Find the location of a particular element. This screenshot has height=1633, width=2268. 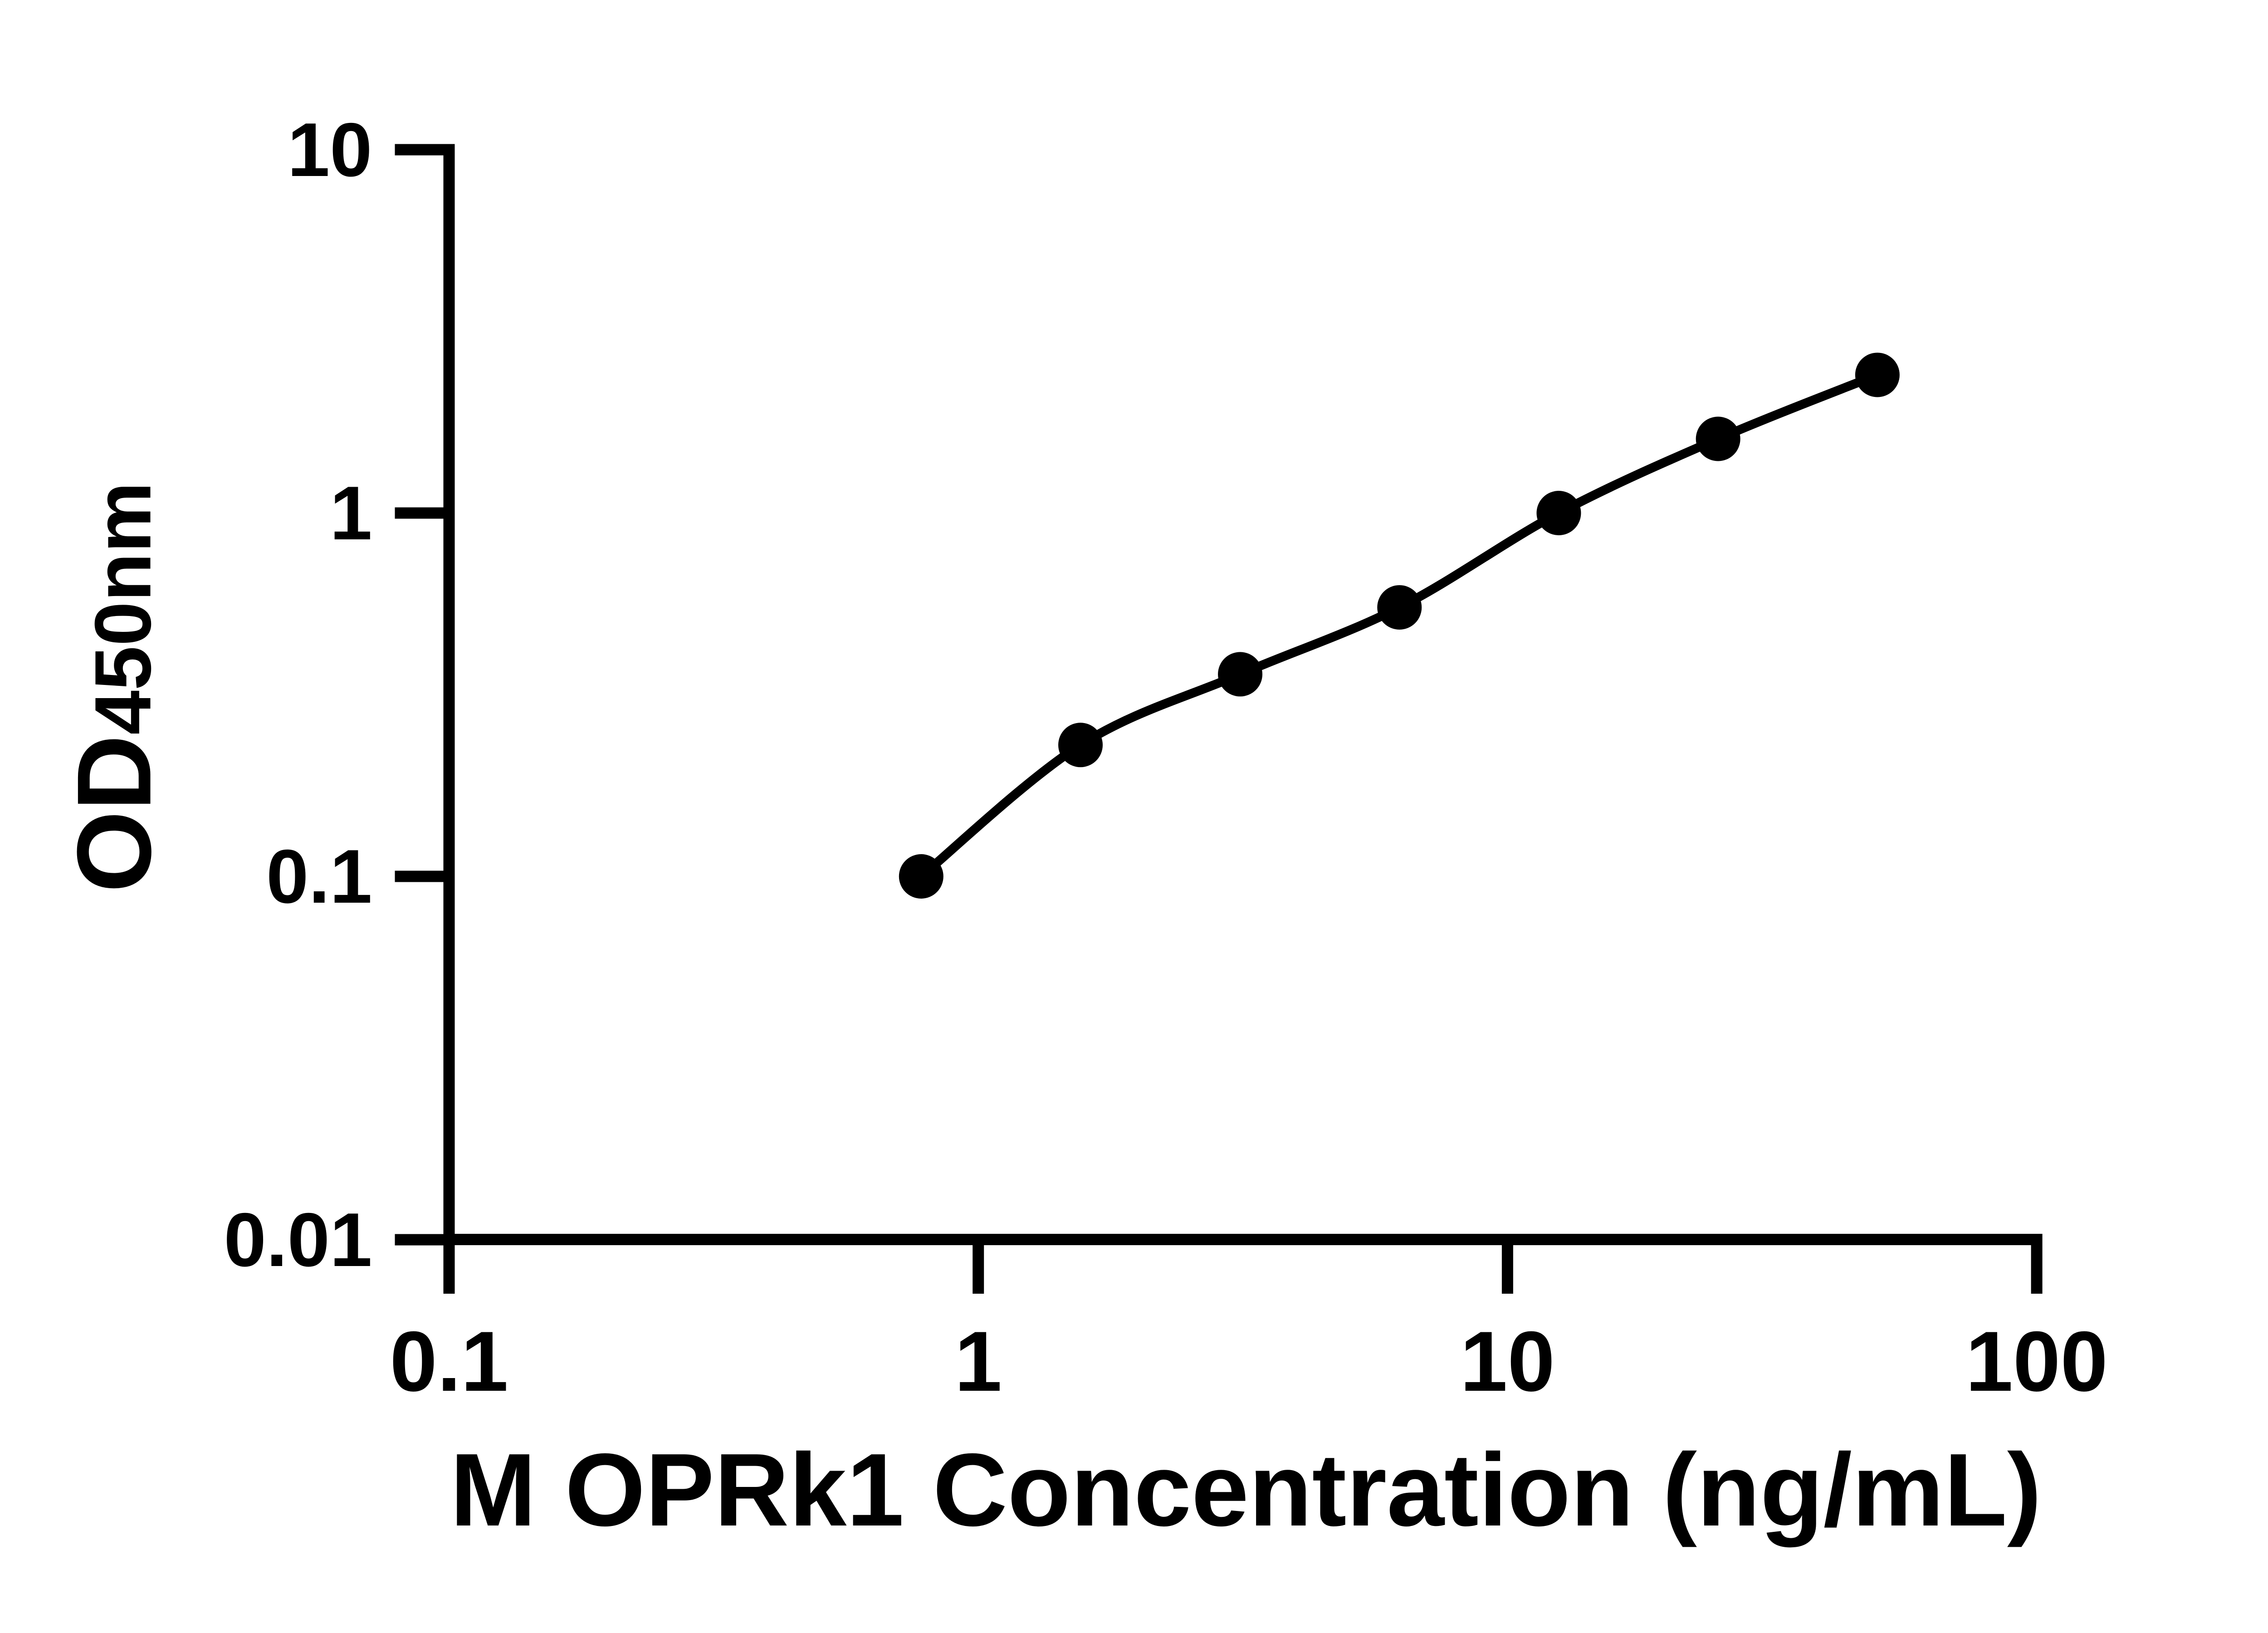

y-axis-title: OD450nm is located at coordinates (116, 687).